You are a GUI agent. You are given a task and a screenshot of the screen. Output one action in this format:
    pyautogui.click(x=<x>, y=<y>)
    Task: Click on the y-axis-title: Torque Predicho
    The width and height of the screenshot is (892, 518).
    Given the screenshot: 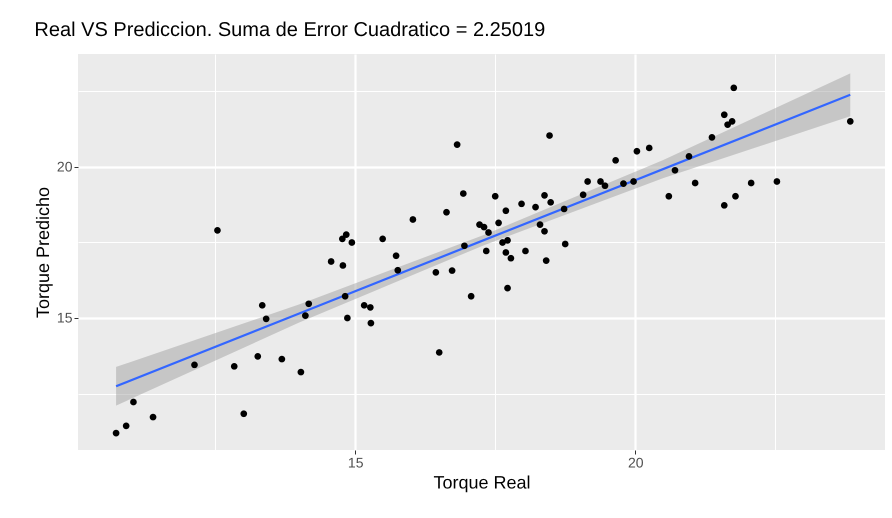 What is the action you would take?
    pyautogui.click(x=42, y=252)
    